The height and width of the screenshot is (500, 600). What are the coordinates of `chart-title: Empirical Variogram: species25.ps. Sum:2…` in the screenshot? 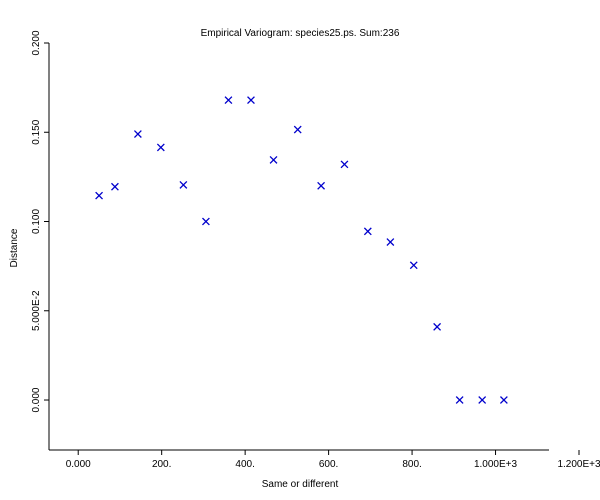 It's located at (300, 33).